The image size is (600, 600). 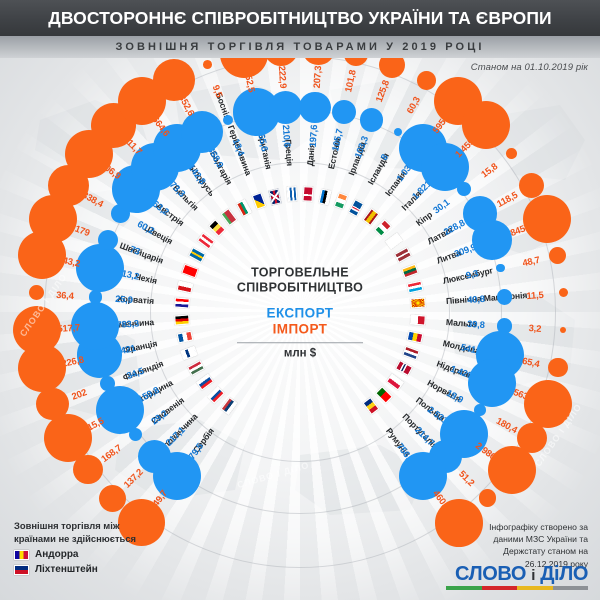 What do you see at coordinates (533, 575) in the screenshot?
I see `logo-word-2: і` at bounding box center [533, 575].